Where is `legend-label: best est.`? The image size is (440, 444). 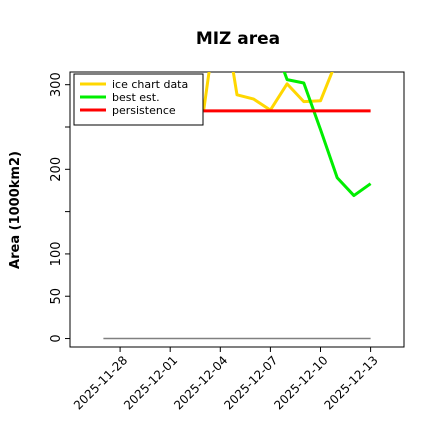 legend-label: best est. is located at coordinates (136, 97).